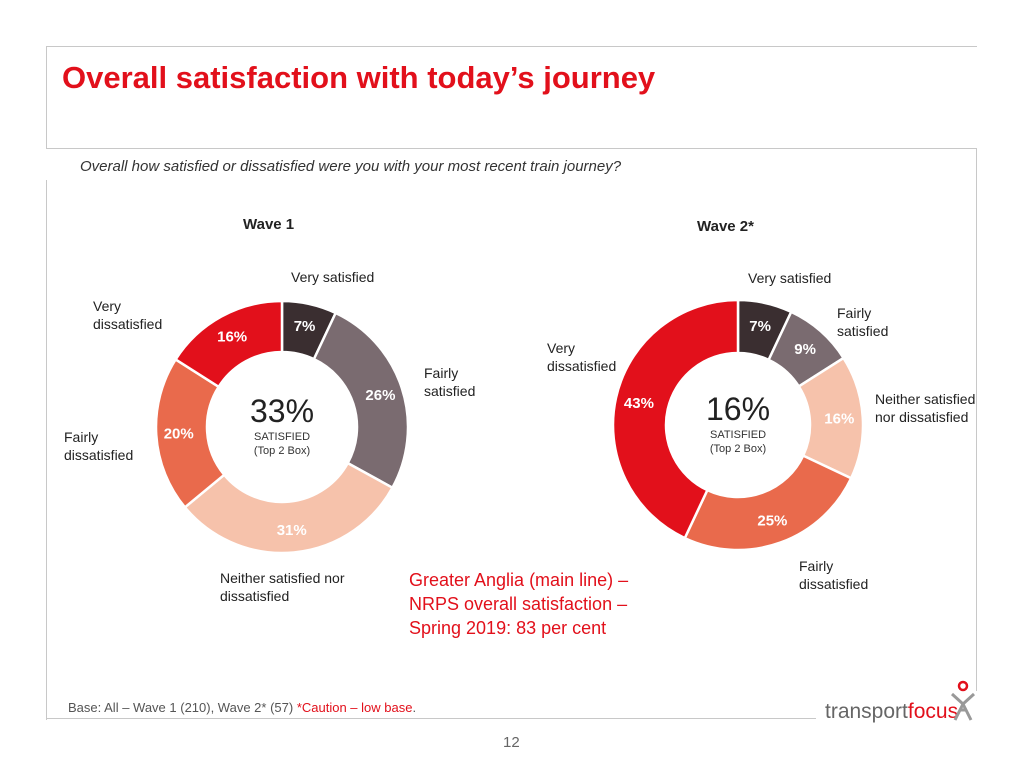 The image size is (1024, 768). I want to click on w1-label-very-dissatisfied: Very dissatisfied, so click(128, 315).